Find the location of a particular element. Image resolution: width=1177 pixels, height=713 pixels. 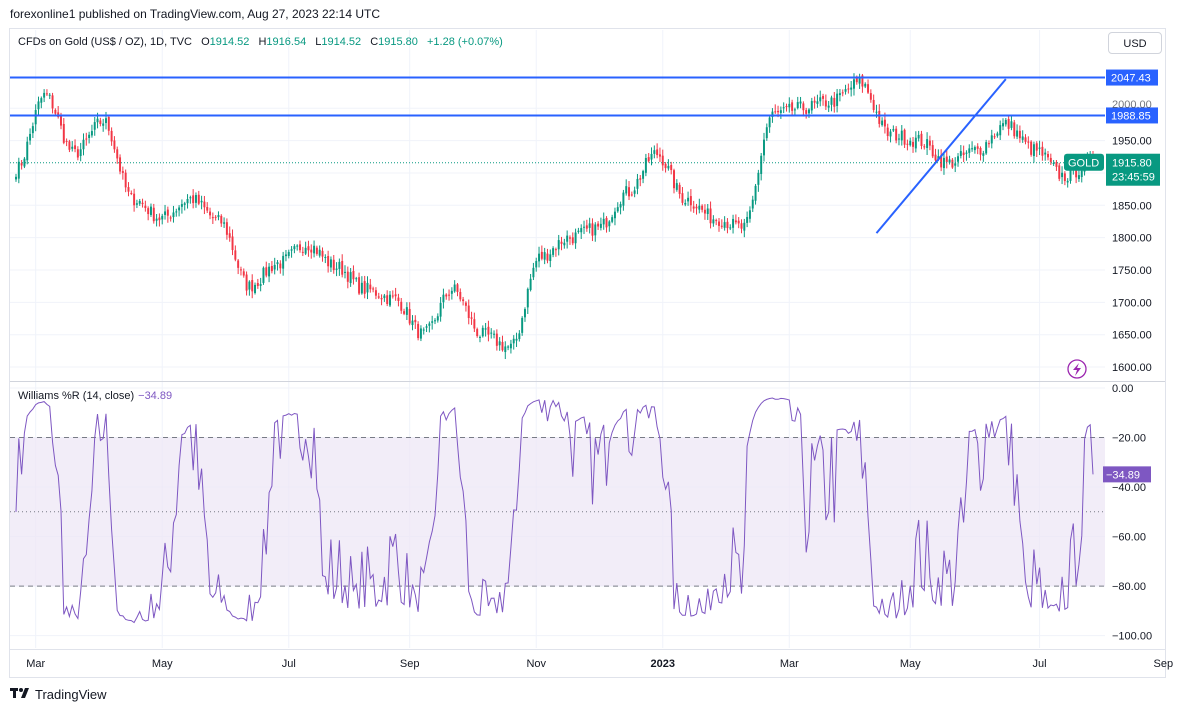

open-value: 1914.52 is located at coordinates (229, 42).